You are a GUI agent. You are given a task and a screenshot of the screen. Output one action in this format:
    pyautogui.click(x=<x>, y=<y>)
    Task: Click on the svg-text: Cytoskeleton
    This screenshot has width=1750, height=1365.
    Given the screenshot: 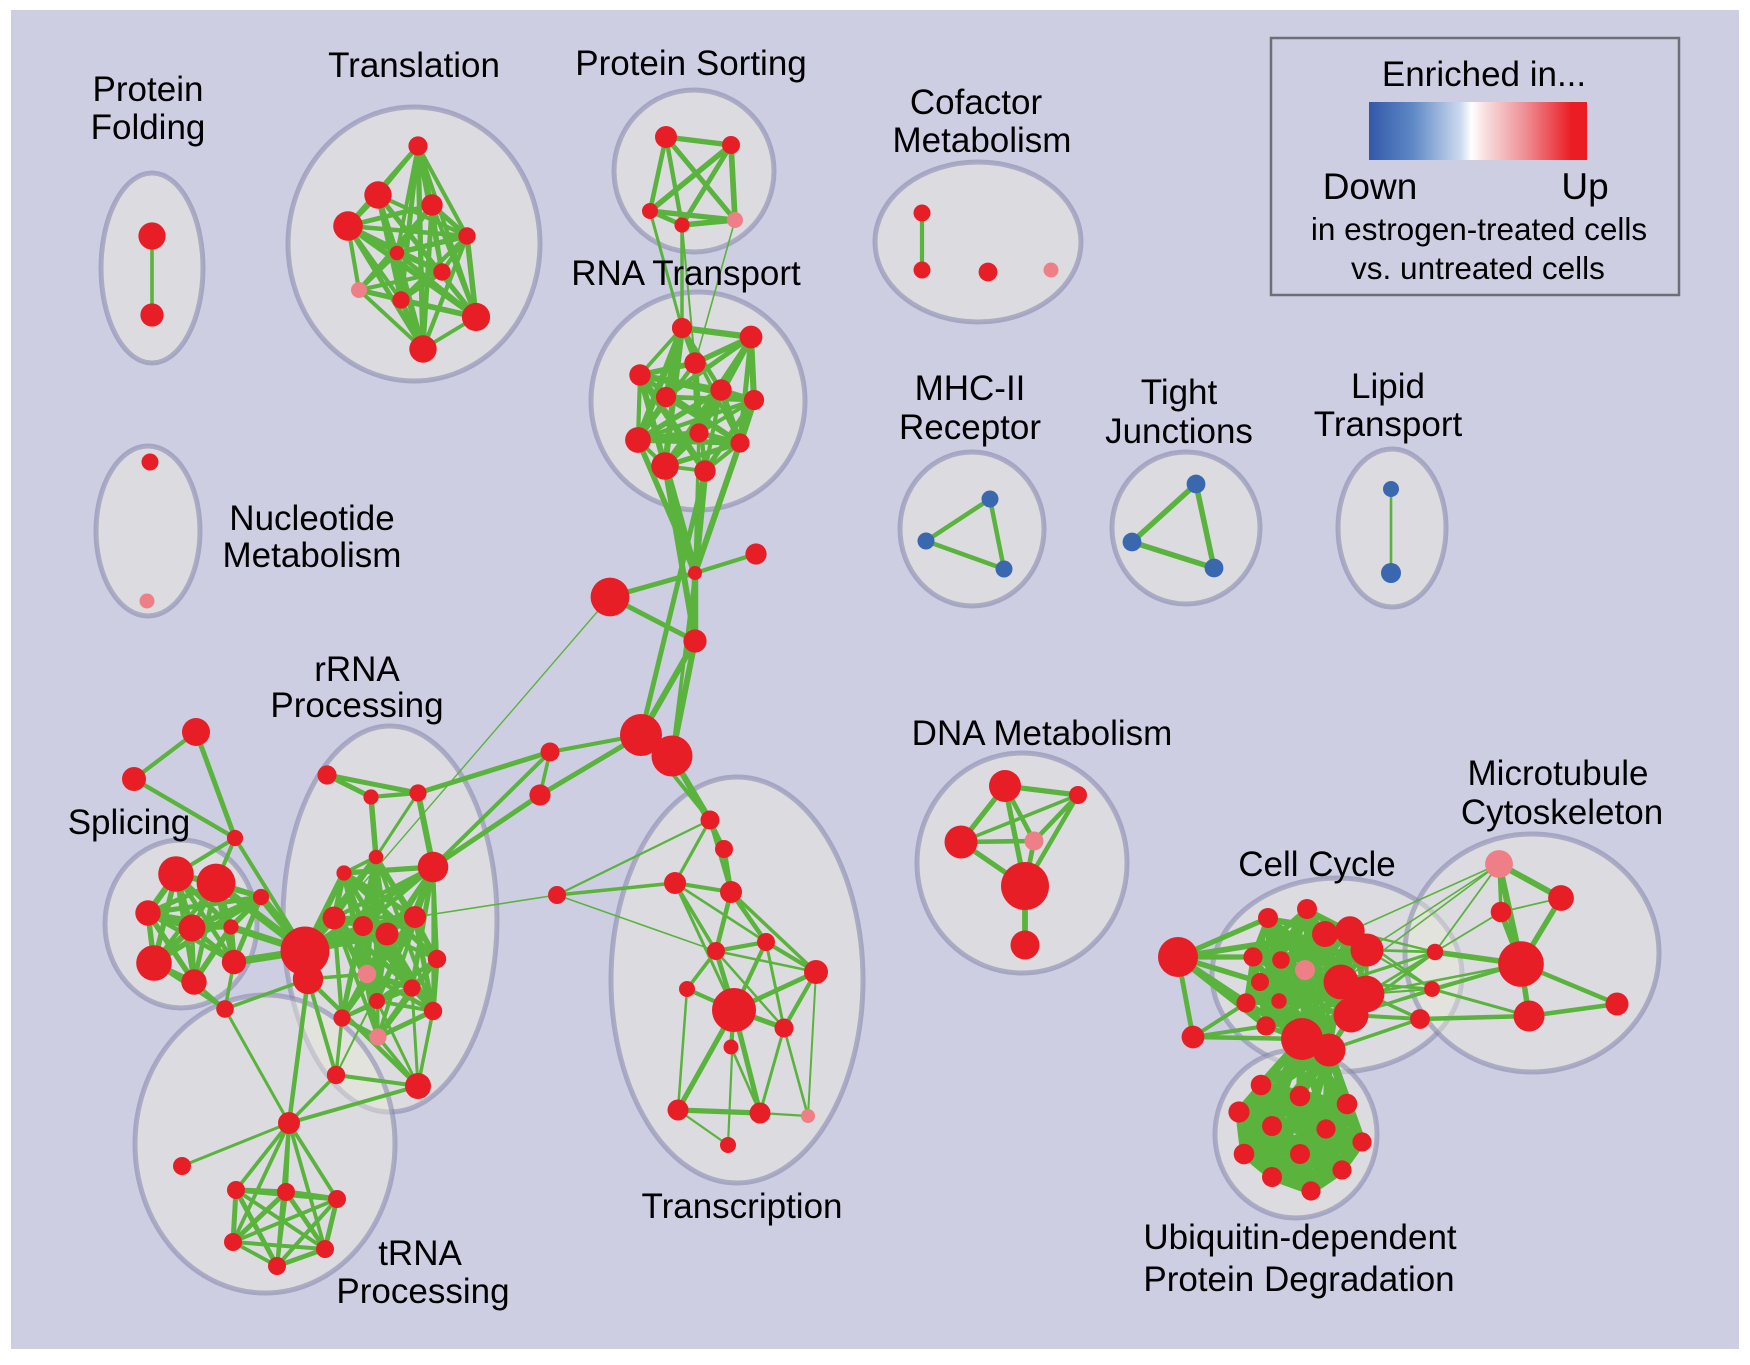 What is the action you would take?
    pyautogui.click(x=1562, y=812)
    